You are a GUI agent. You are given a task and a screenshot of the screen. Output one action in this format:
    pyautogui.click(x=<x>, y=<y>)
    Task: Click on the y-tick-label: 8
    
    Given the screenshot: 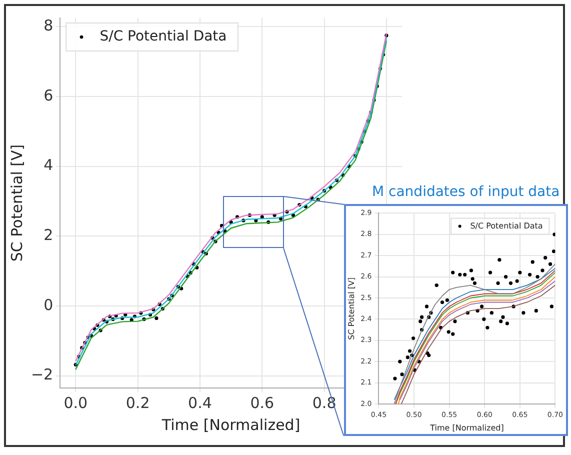 What is the action you would take?
    pyautogui.click(x=49, y=25)
    